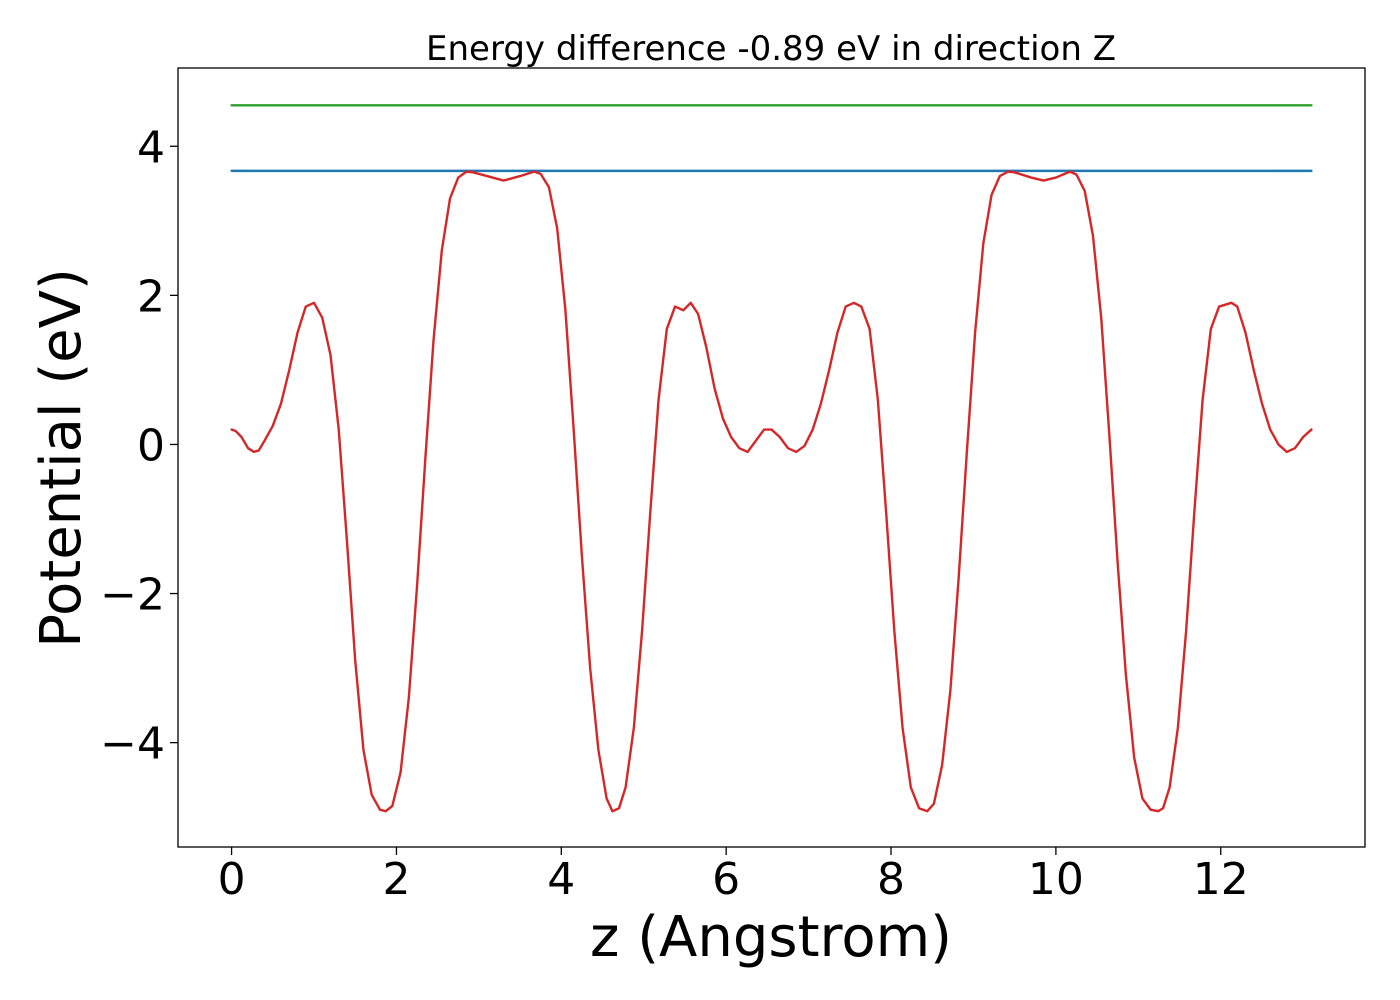 This screenshot has width=1400, height=1000. Describe the element at coordinates (1056, 879) in the screenshot. I see `x-tick-label: 10` at that location.